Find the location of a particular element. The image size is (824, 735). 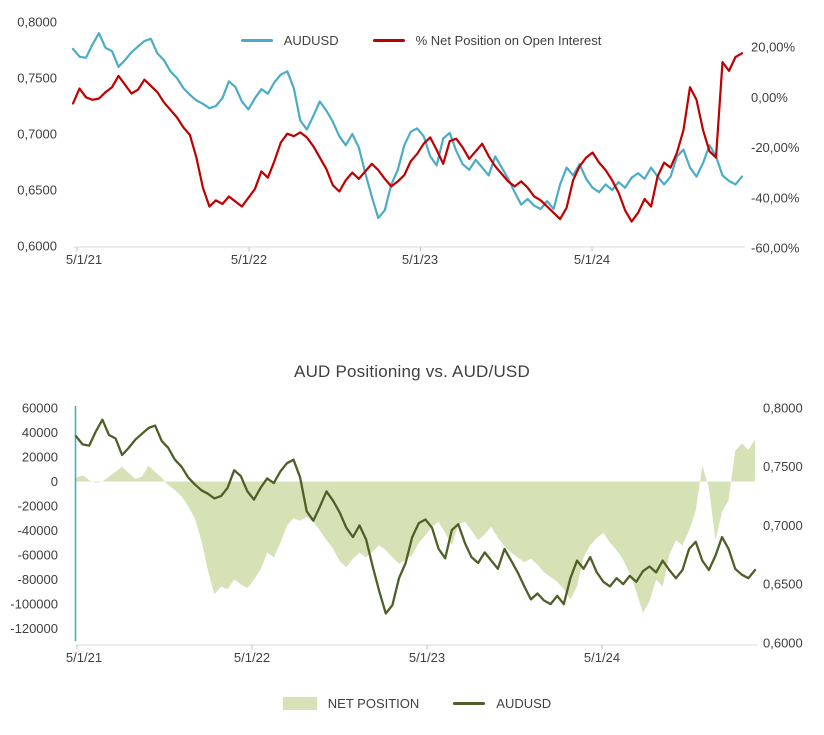

y-axis-left-label: -80000 is located at coordinates (38, 579).